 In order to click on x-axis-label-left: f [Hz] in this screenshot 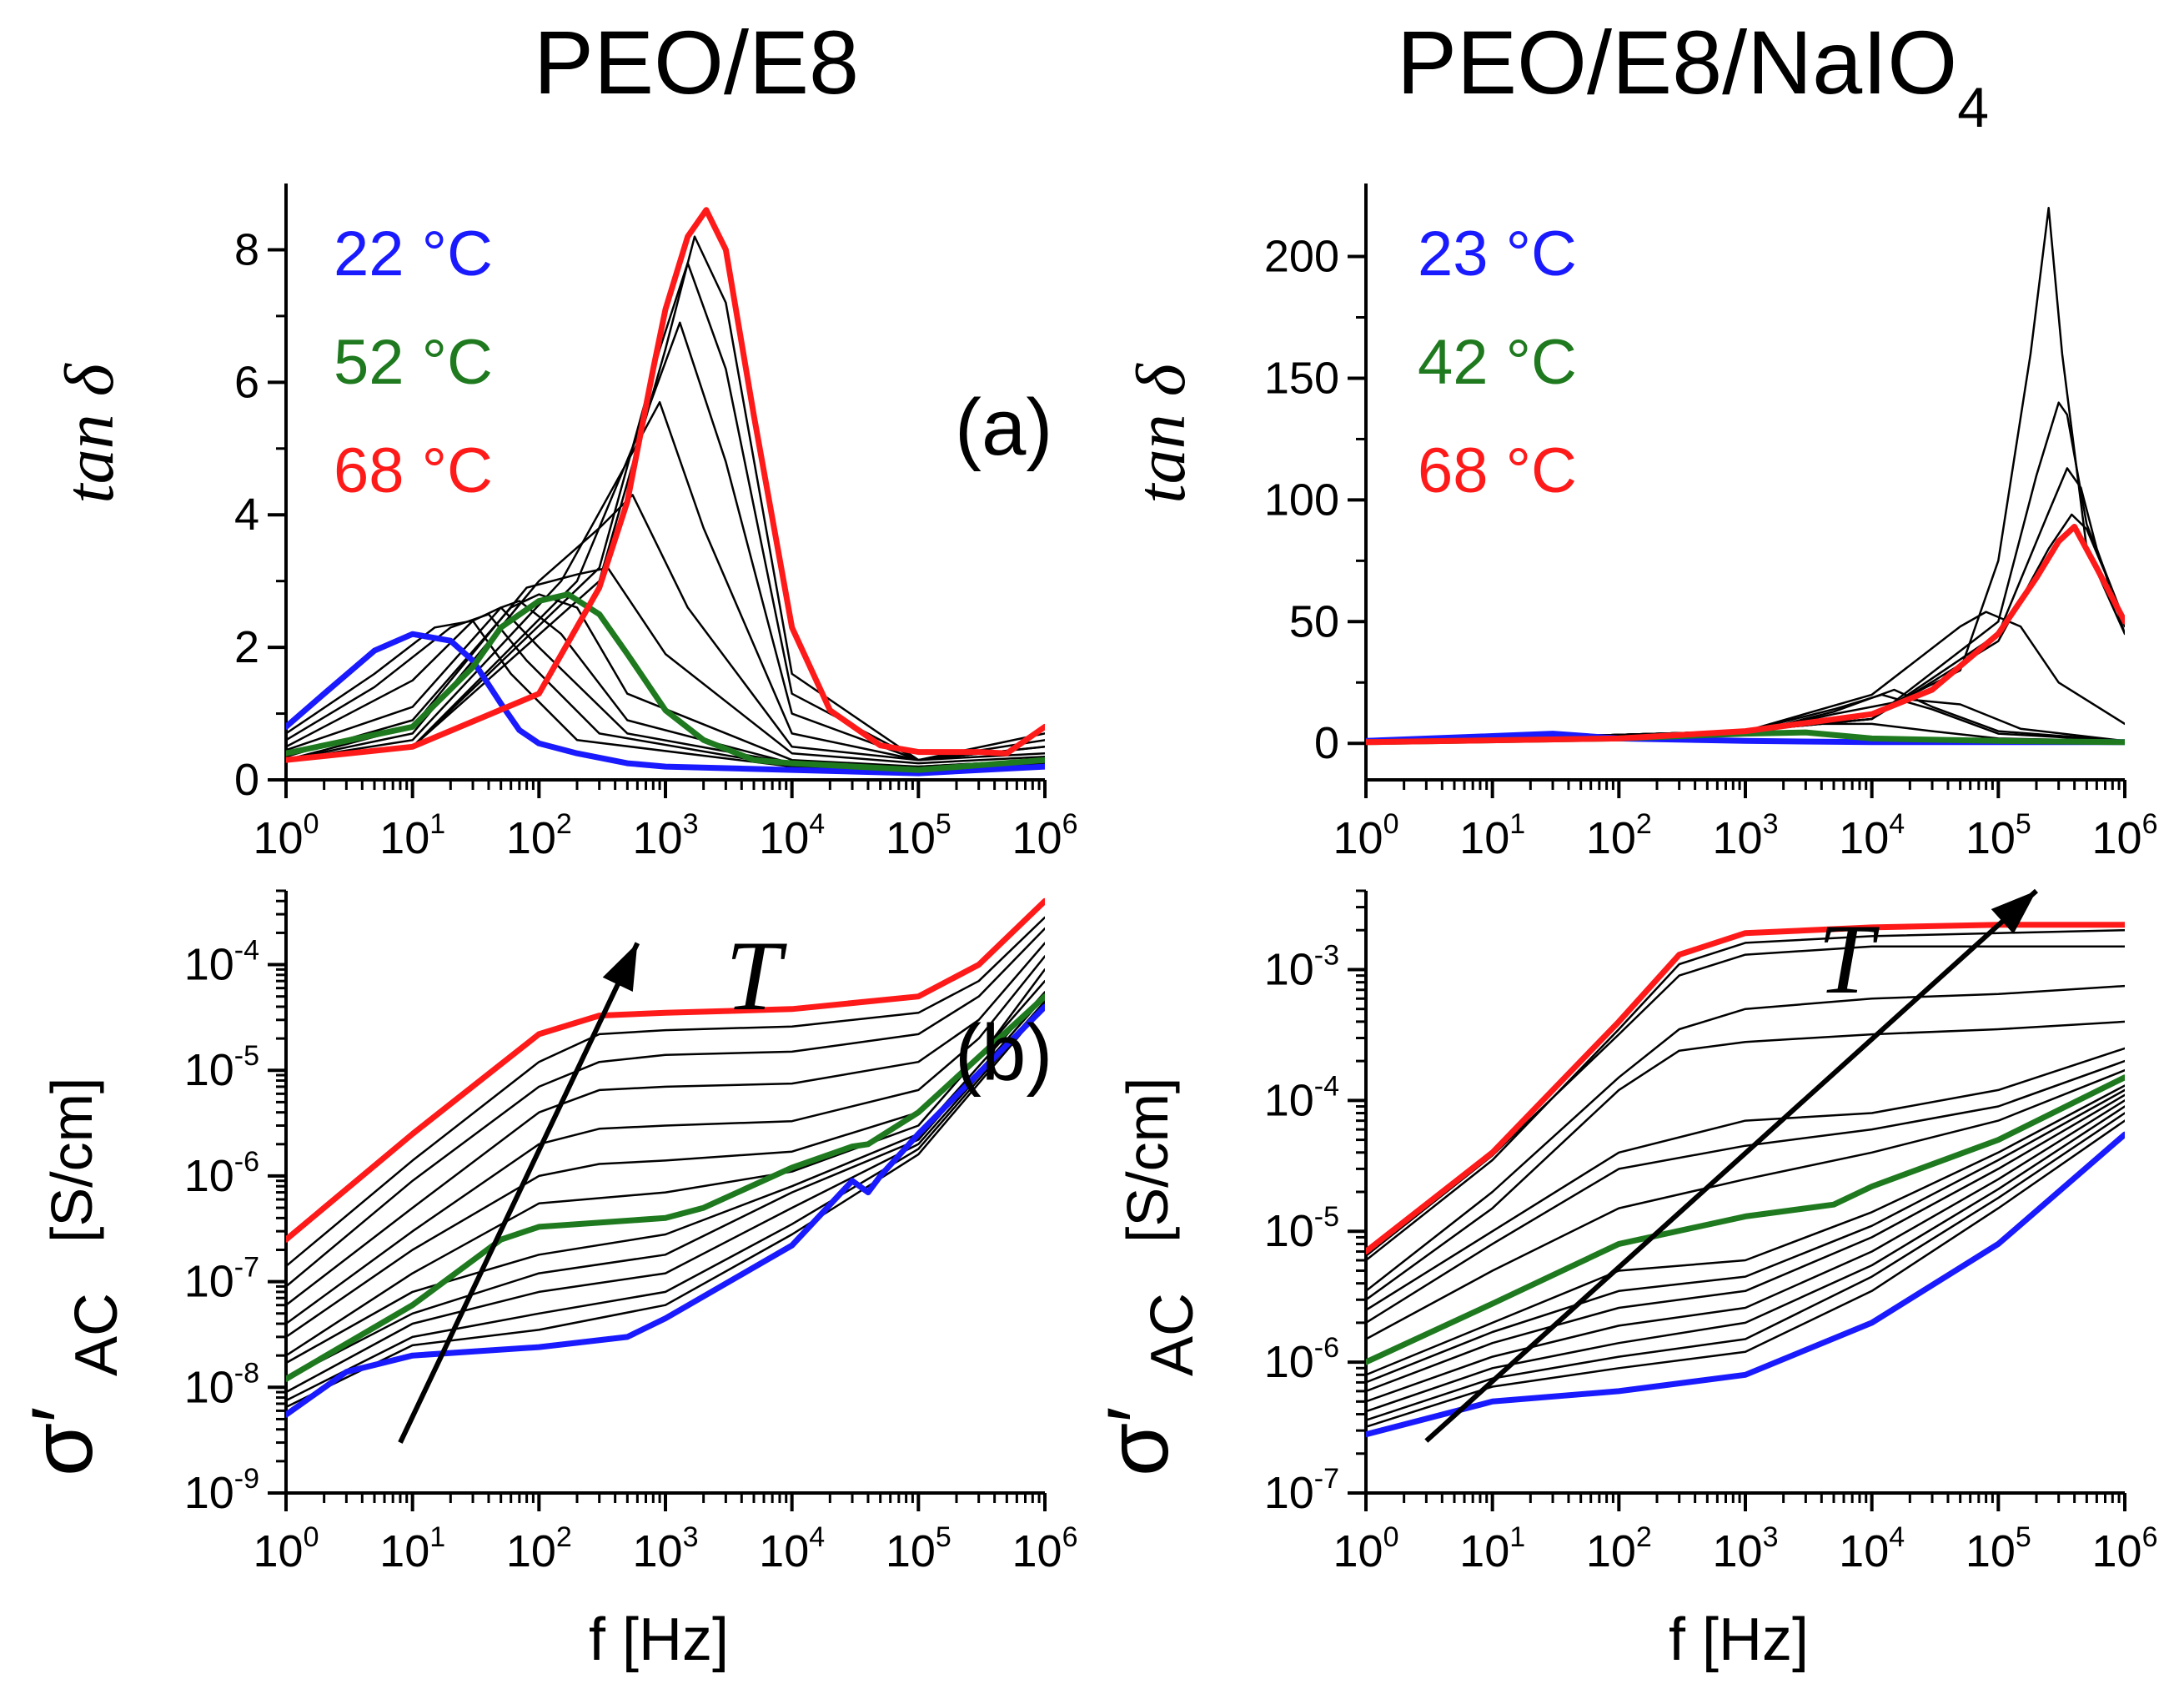, I will do `click(659, 1639)`.